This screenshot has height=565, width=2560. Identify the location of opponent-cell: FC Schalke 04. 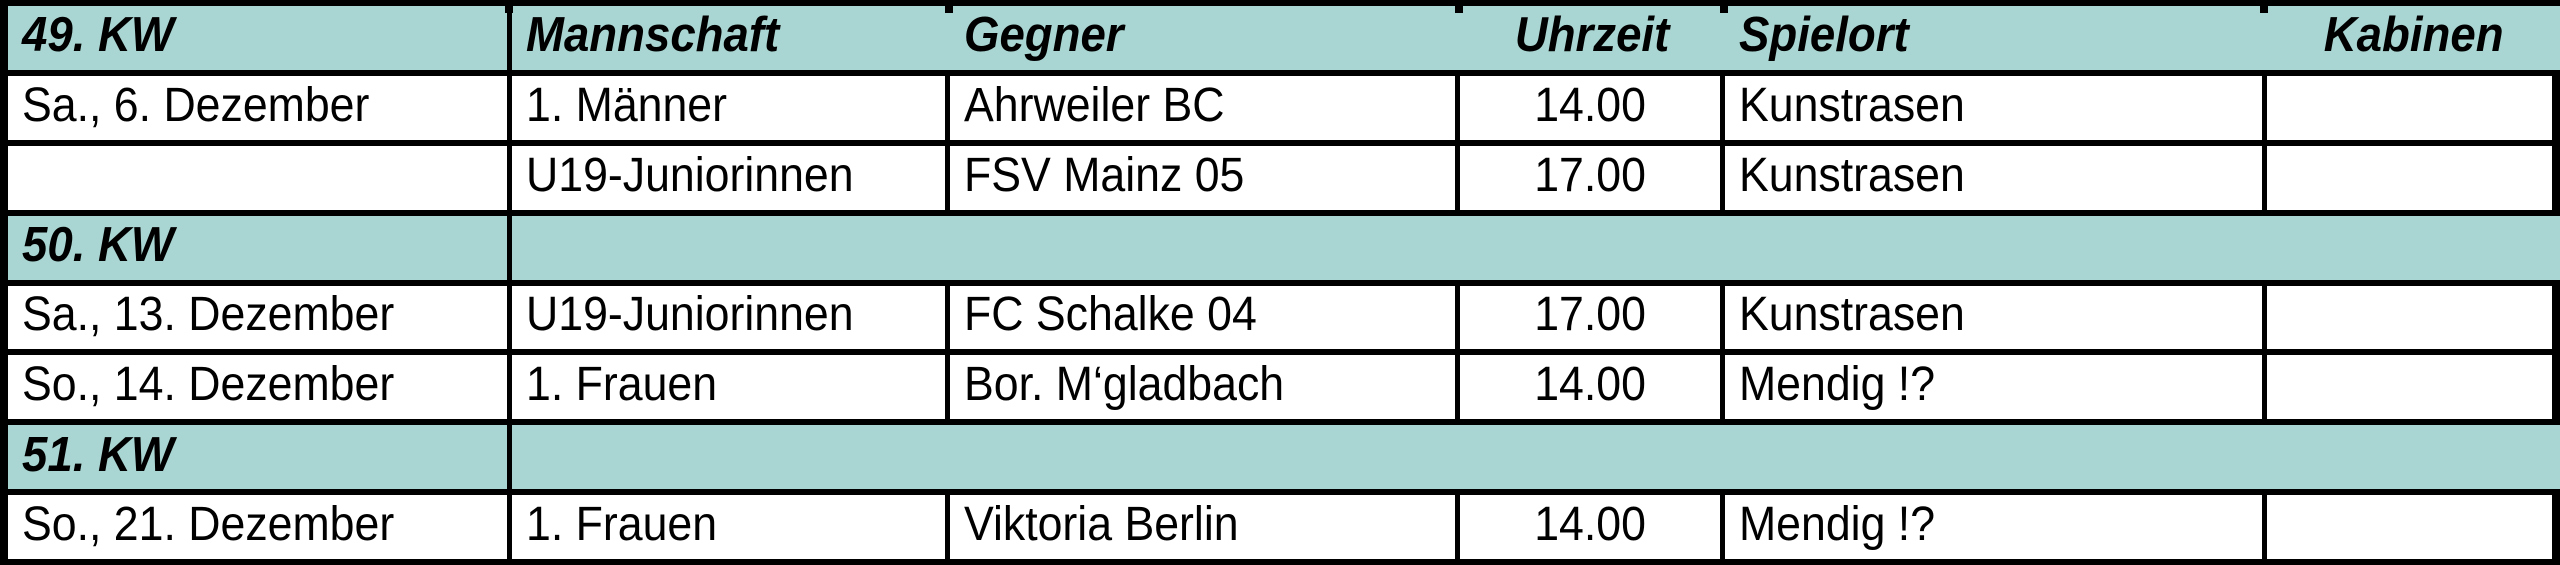
(1205, 317).